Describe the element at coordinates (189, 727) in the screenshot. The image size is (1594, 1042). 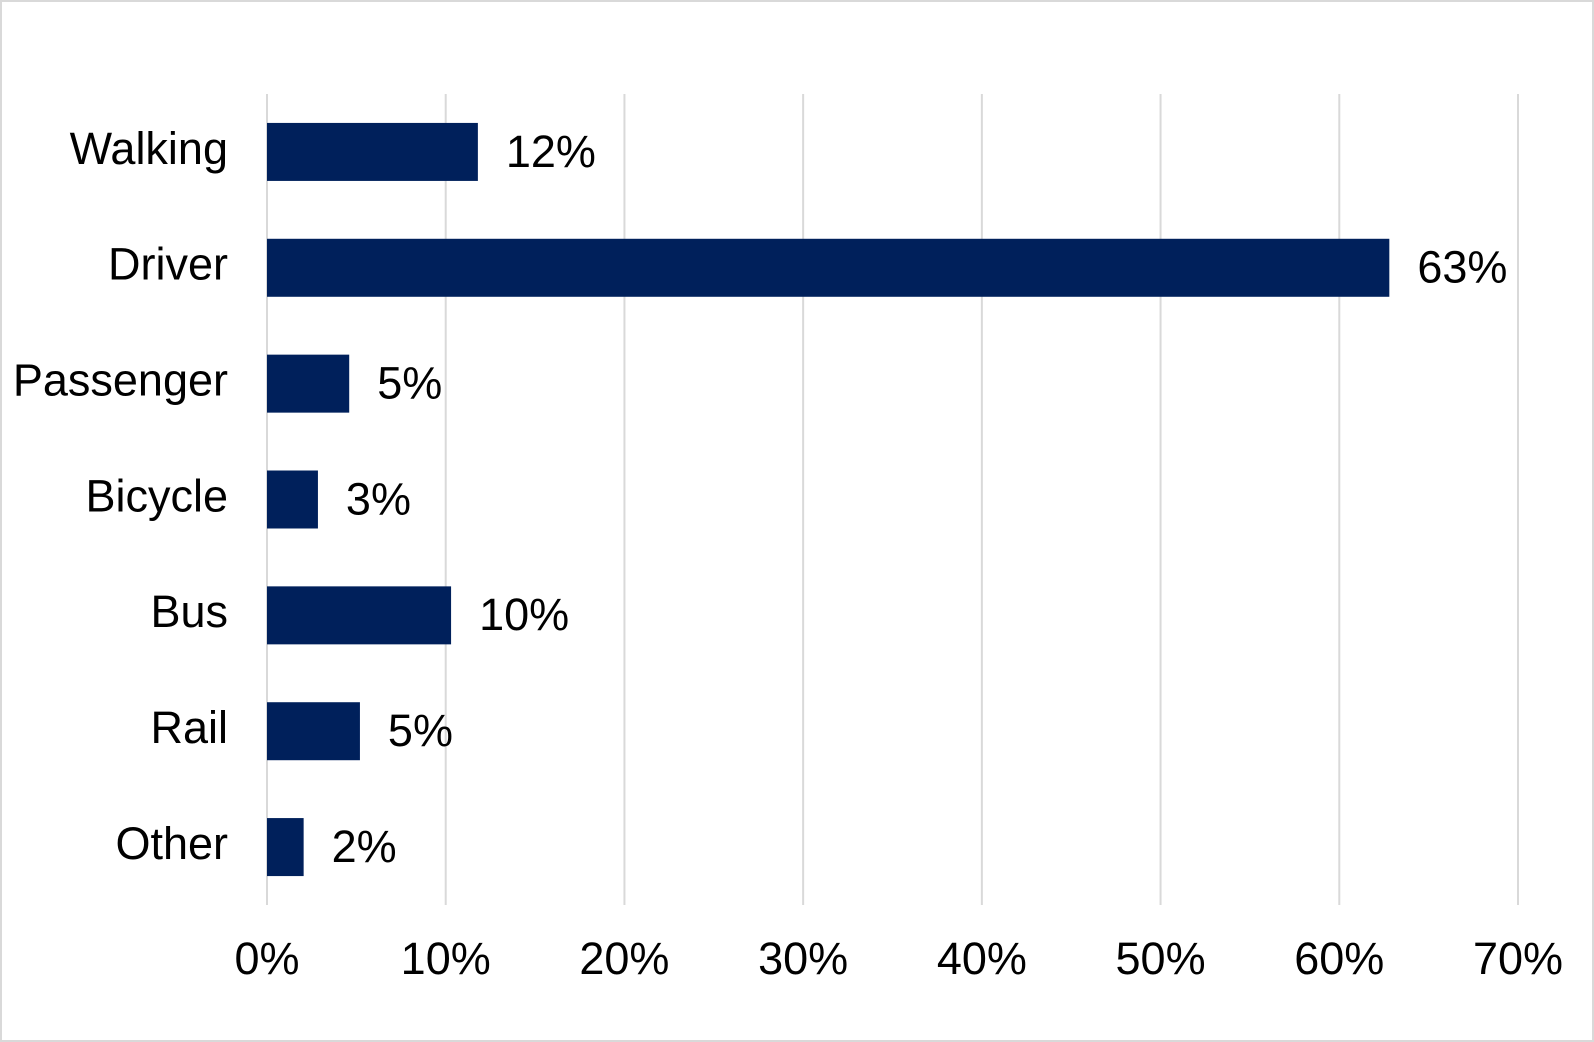
I see `y-tick-label: Rail` at that location.